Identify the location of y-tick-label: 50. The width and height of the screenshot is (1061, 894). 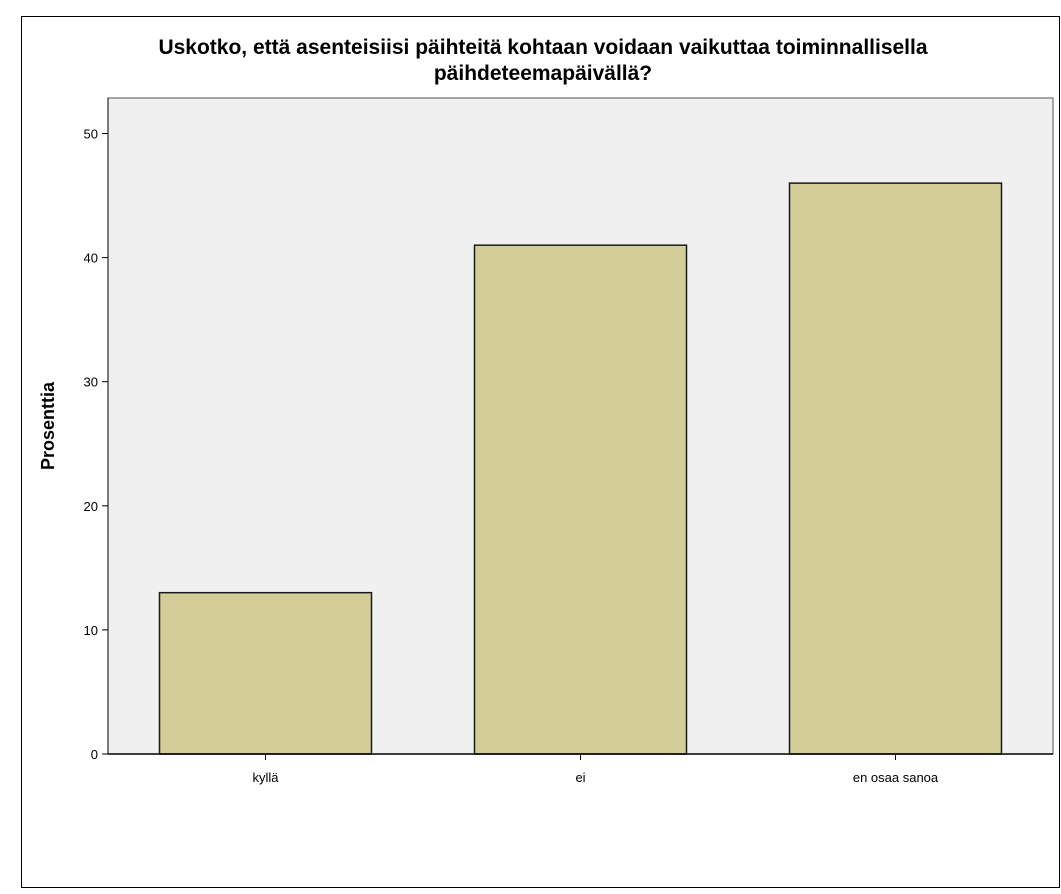
(91, 134).